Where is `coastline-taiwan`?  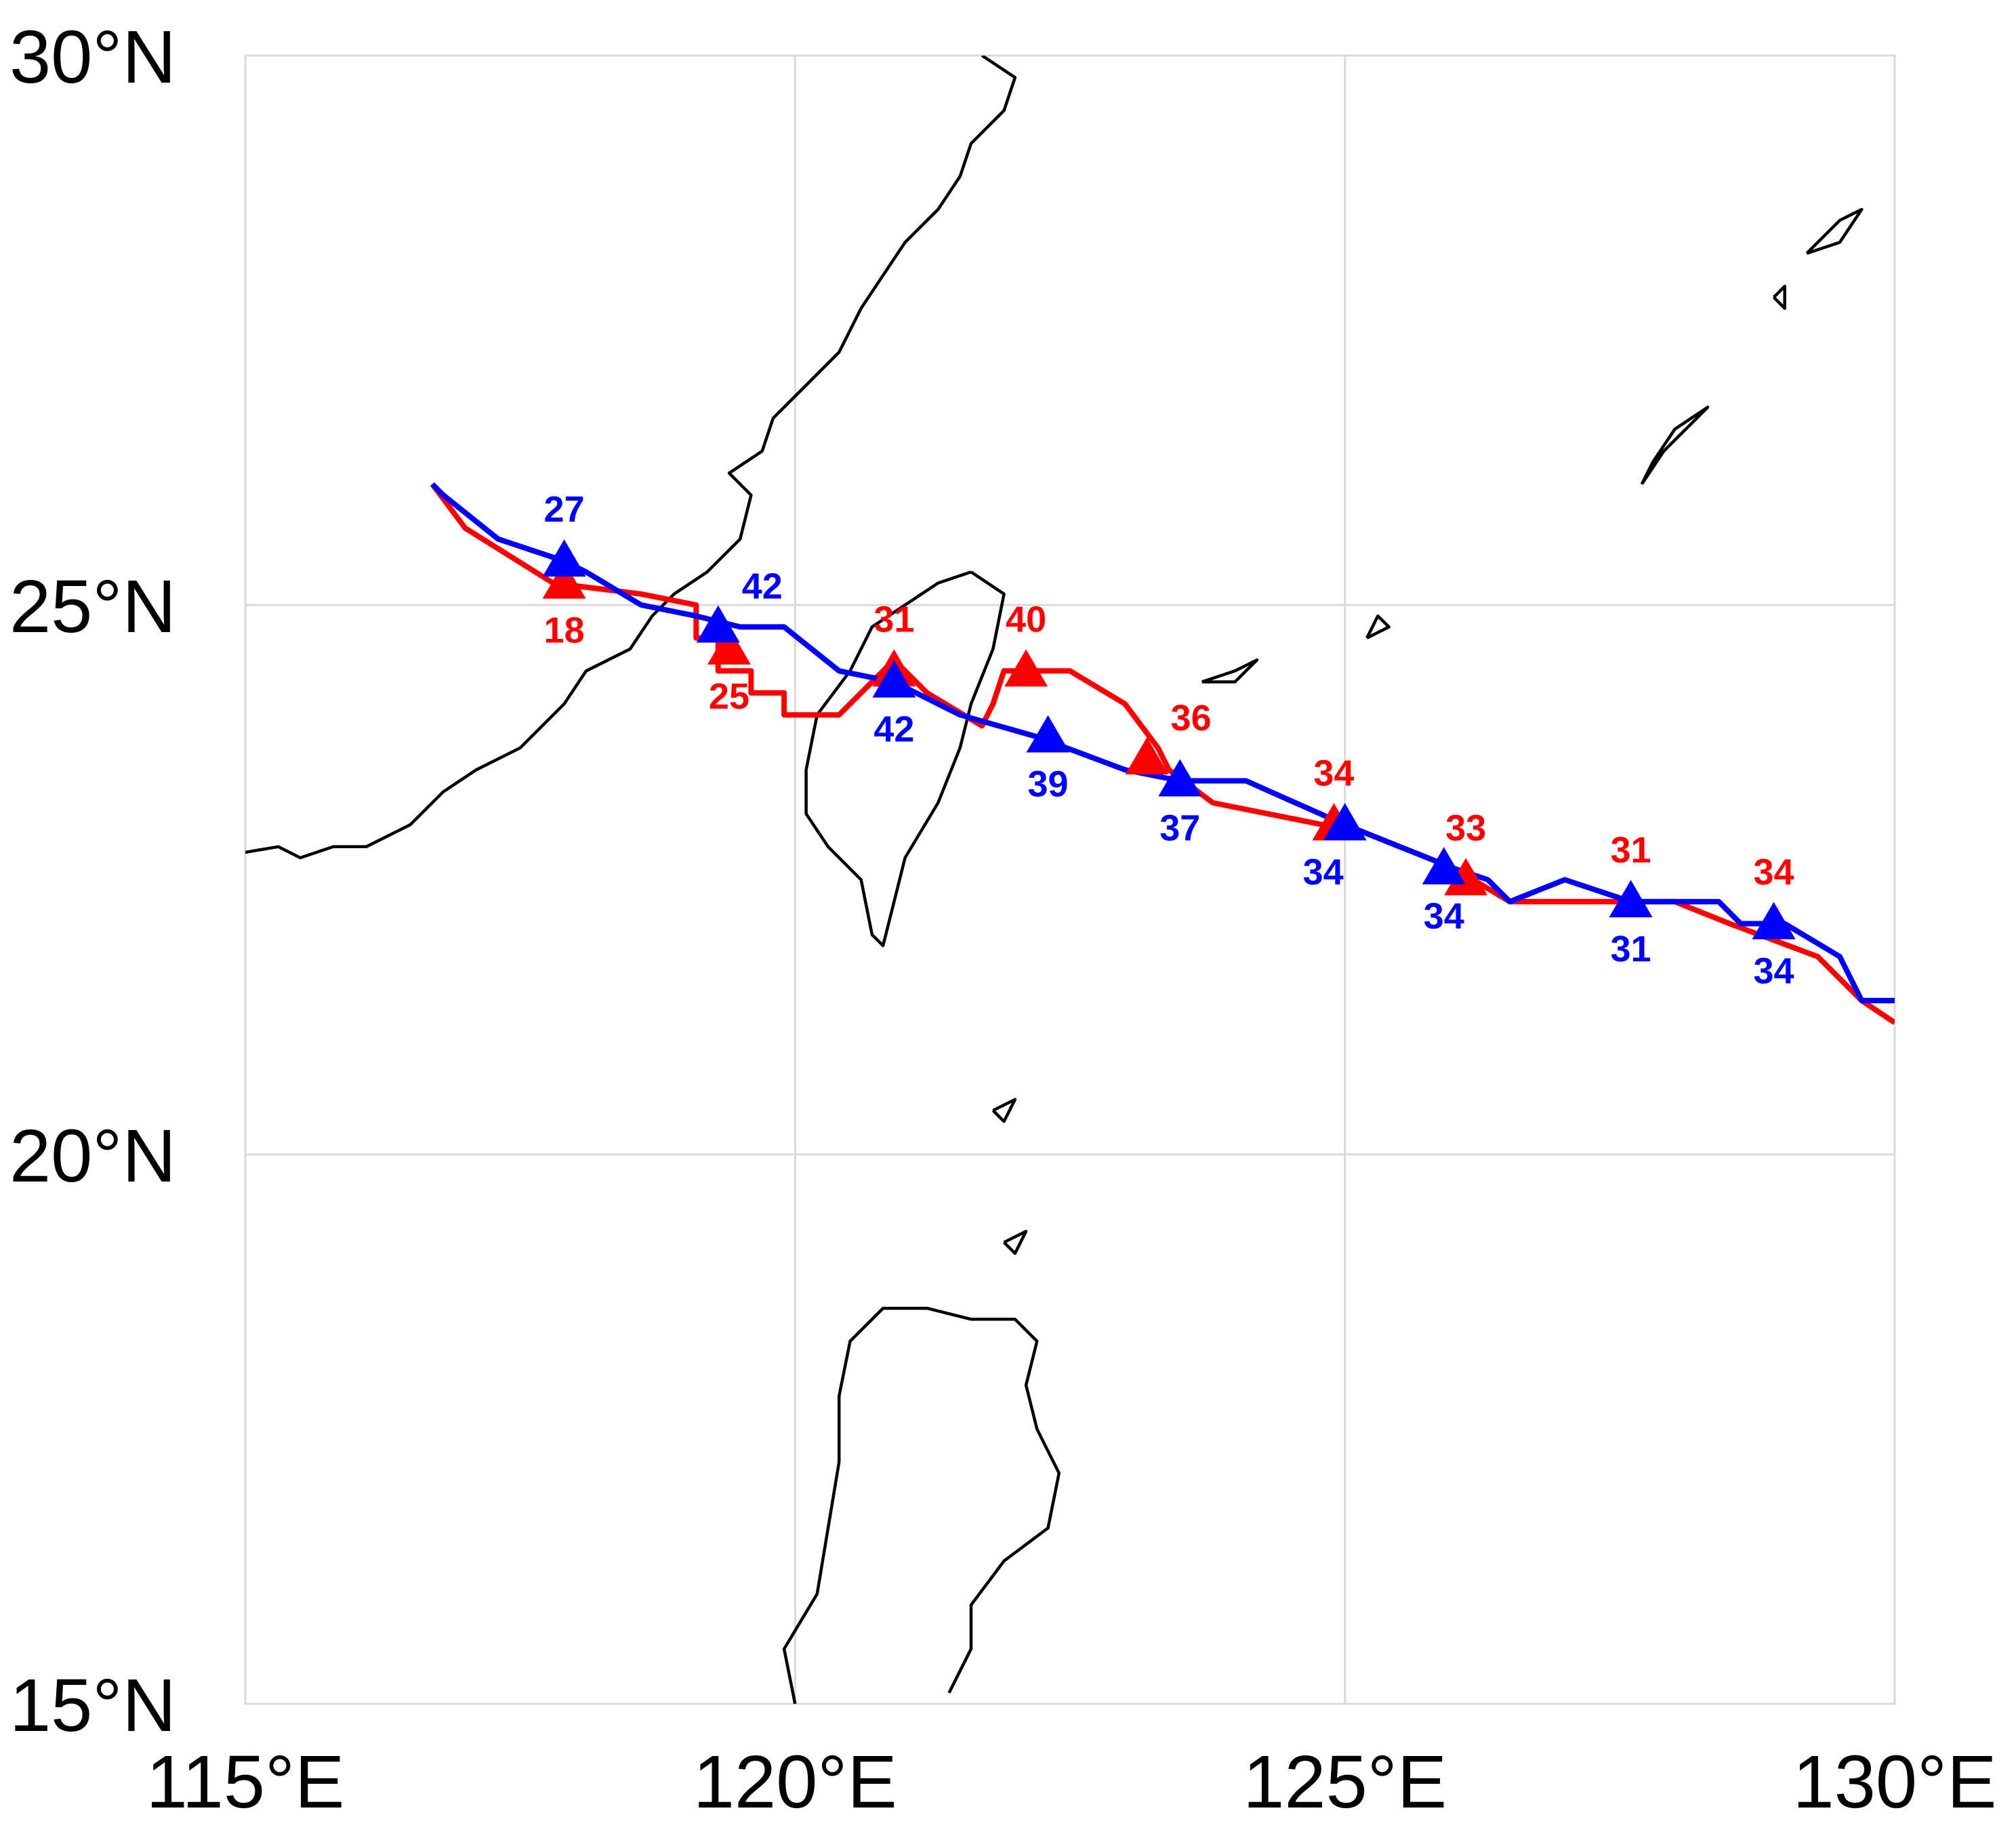 coastline-taiwan is located at coordinates (905, 759).